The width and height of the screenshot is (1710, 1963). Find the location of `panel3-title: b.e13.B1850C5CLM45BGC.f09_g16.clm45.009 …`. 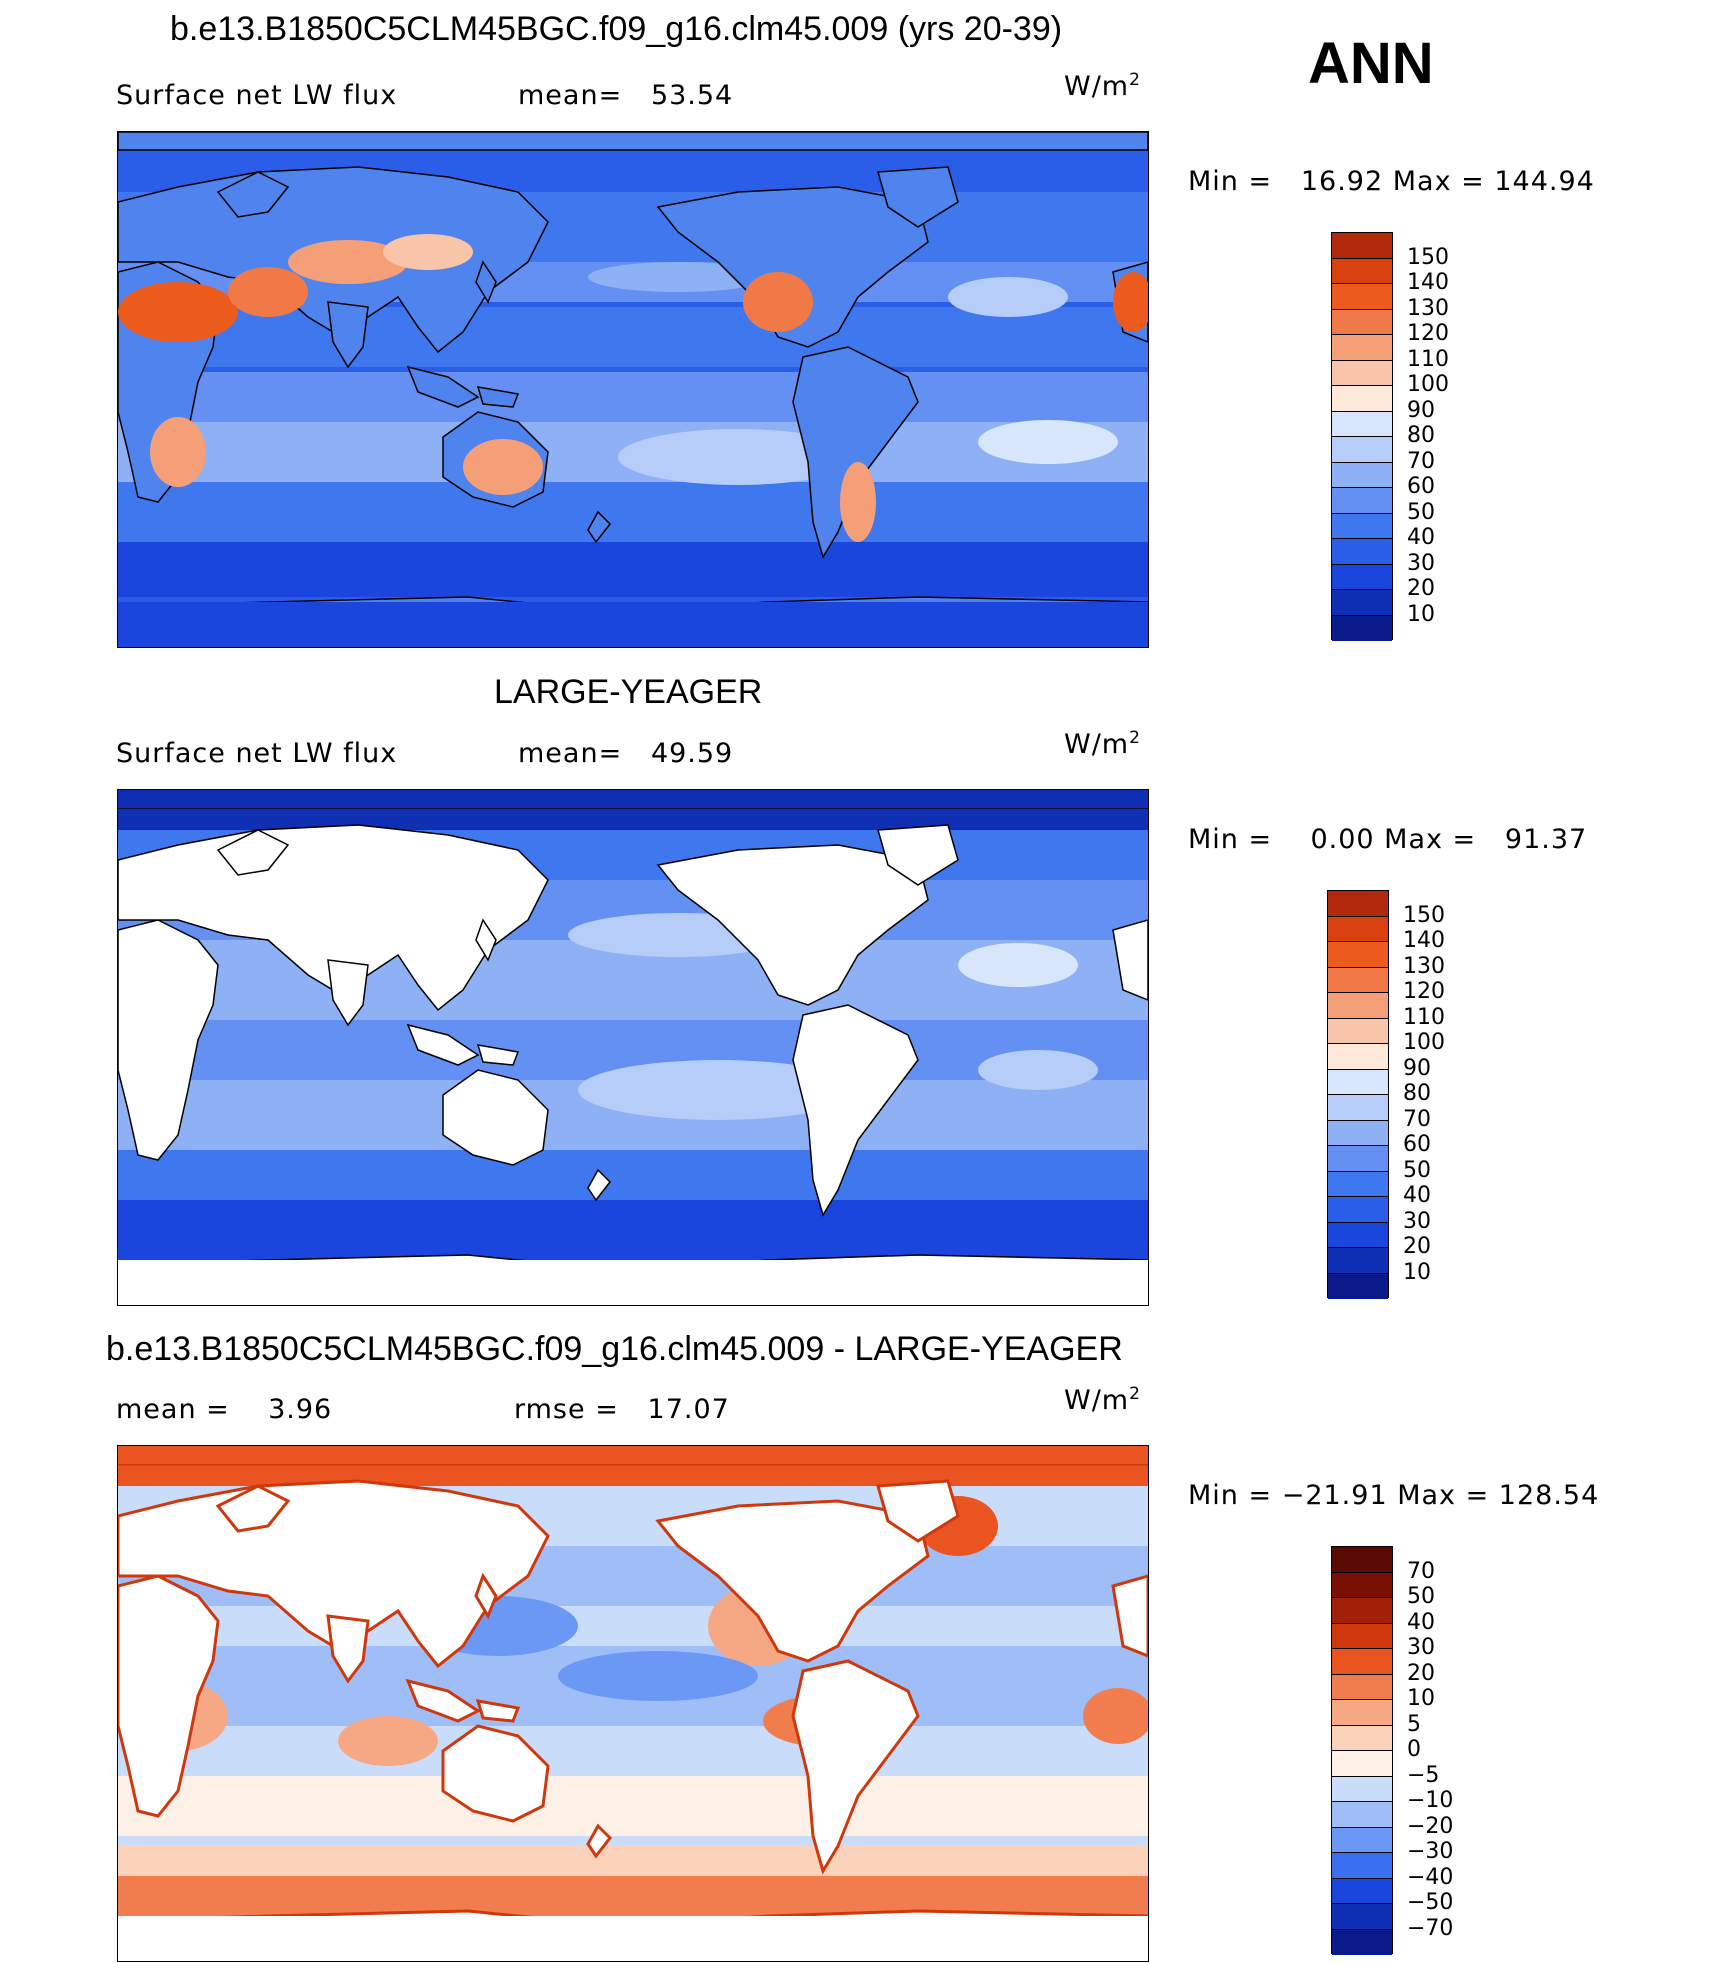

panel3-title: b.e13.B1850C5CLM45BGC.f09_g16.clm45.009 … is located at coordinates (614, 1349).